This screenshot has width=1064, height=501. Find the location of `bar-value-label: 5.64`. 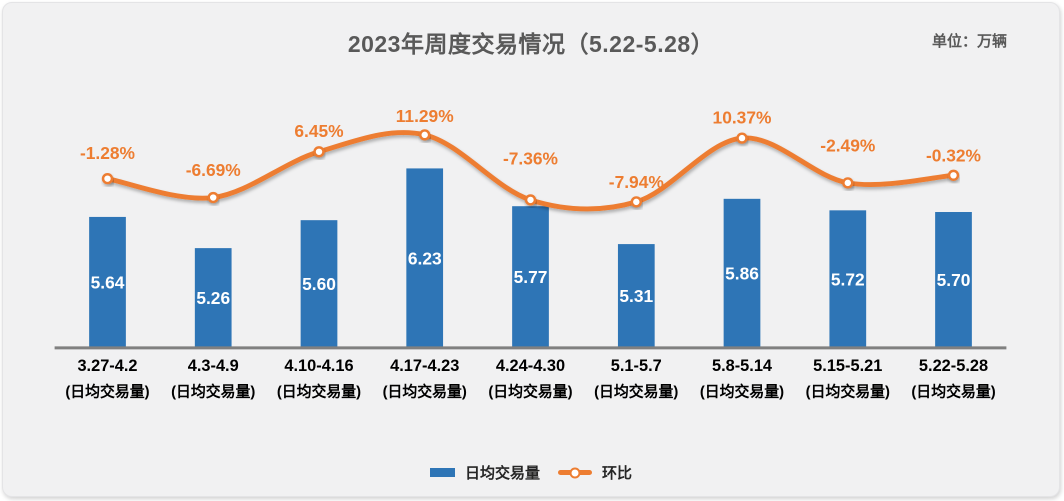

bar-value-label: 5.64 is located at coordinates (108, 283).